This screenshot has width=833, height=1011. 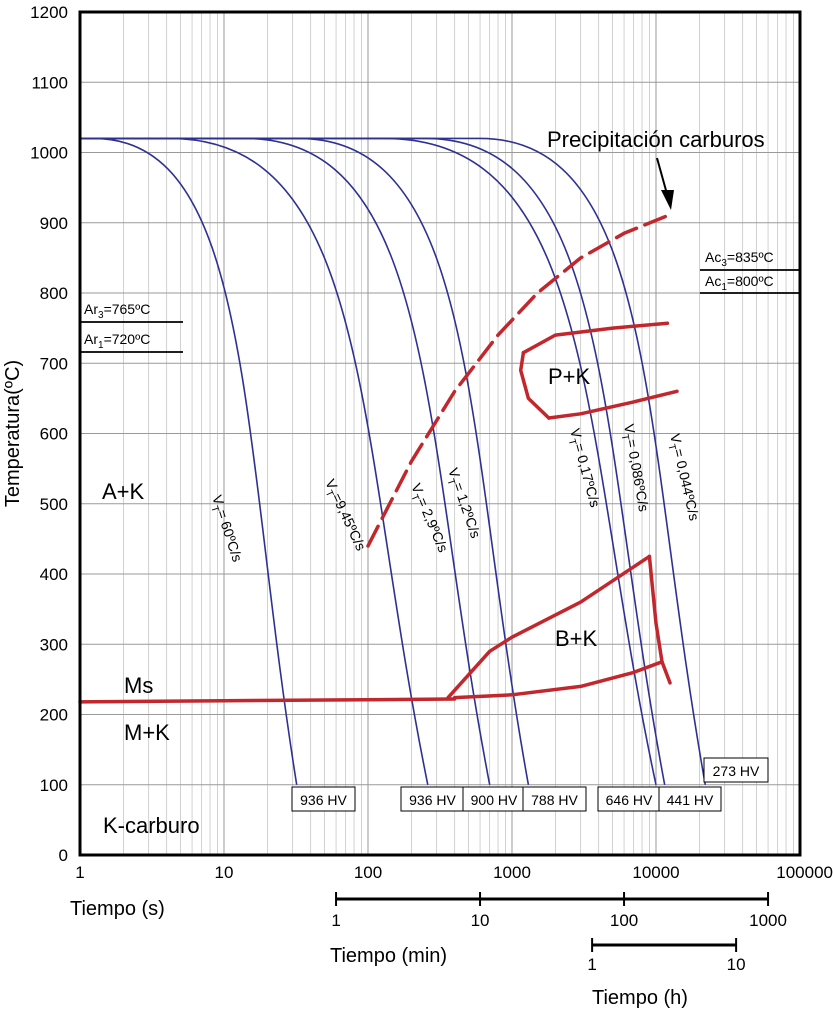 What do you see at coordinates (549, 627) in the screenshot?
I see `bainite-start-line` at bounding box center [549, 627].